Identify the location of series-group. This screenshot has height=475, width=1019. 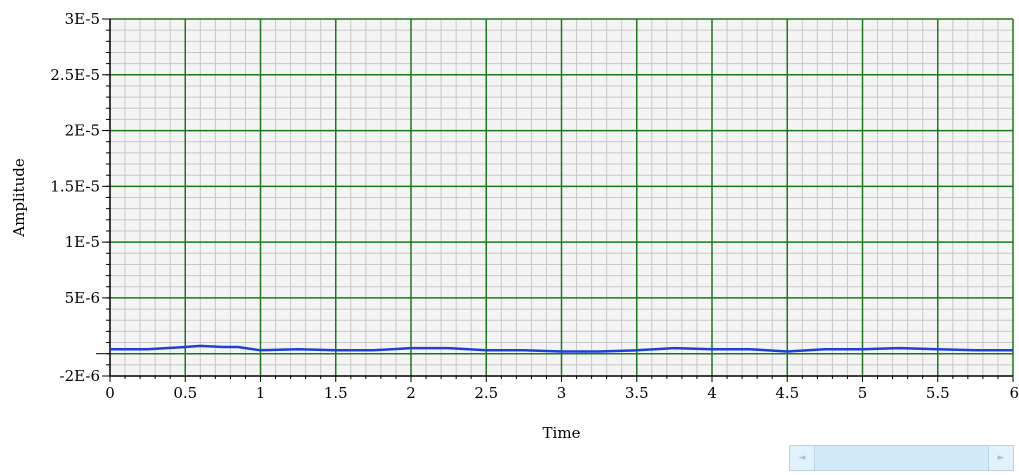
(561, 348).